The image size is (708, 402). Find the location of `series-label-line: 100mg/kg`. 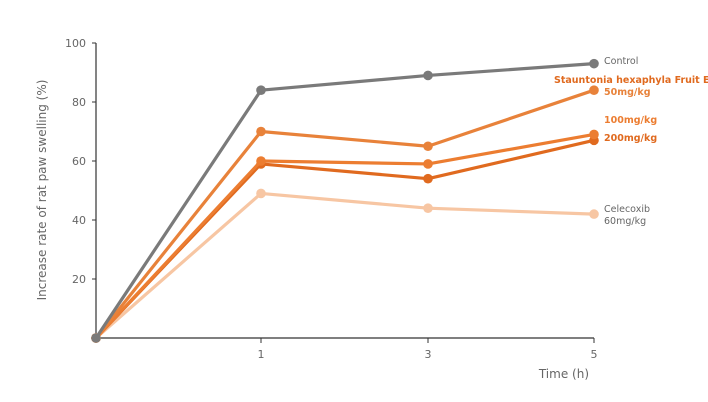

series-label-line: 100mg/kg is located at coordinates (630, 120).